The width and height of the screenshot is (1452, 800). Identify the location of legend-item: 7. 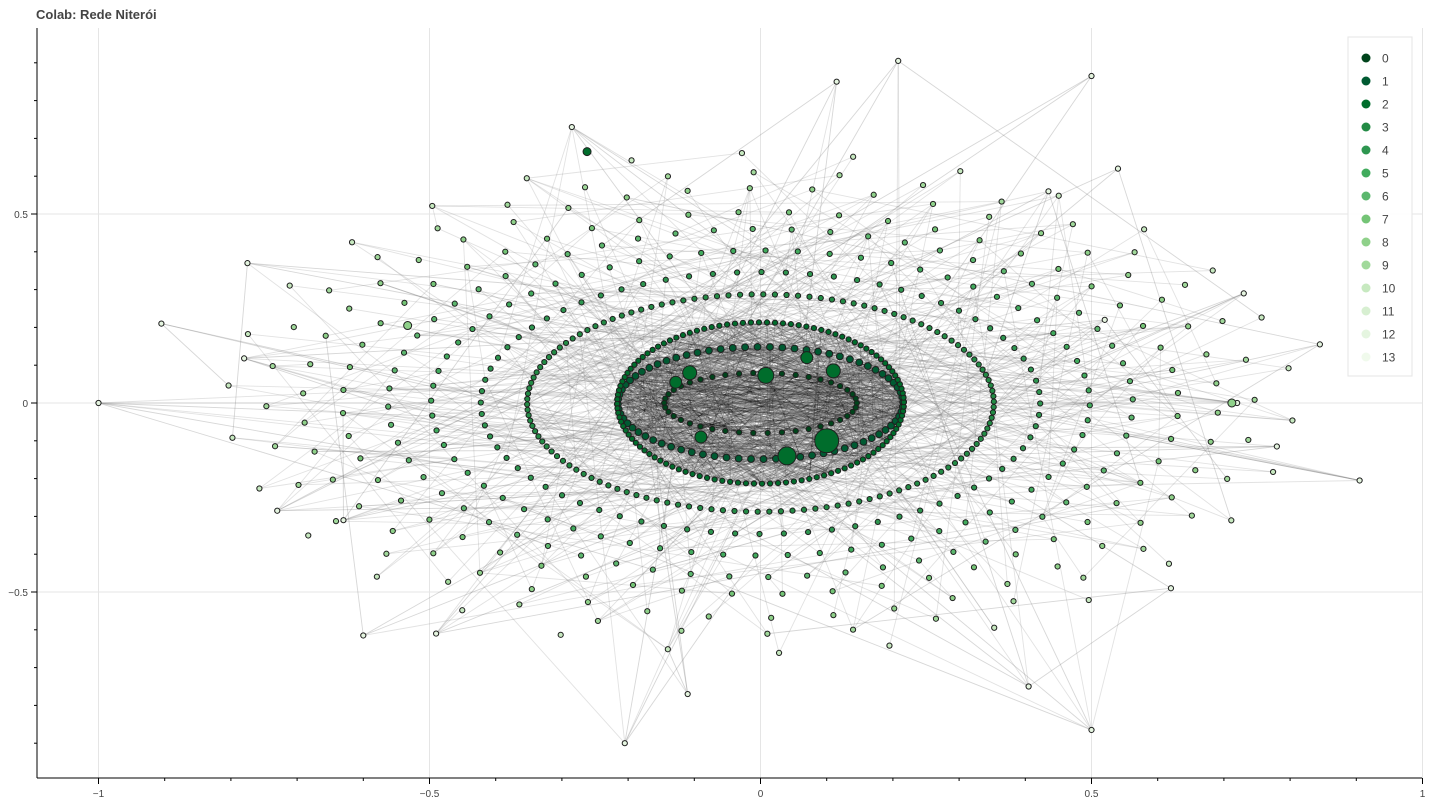
(1385, 220).